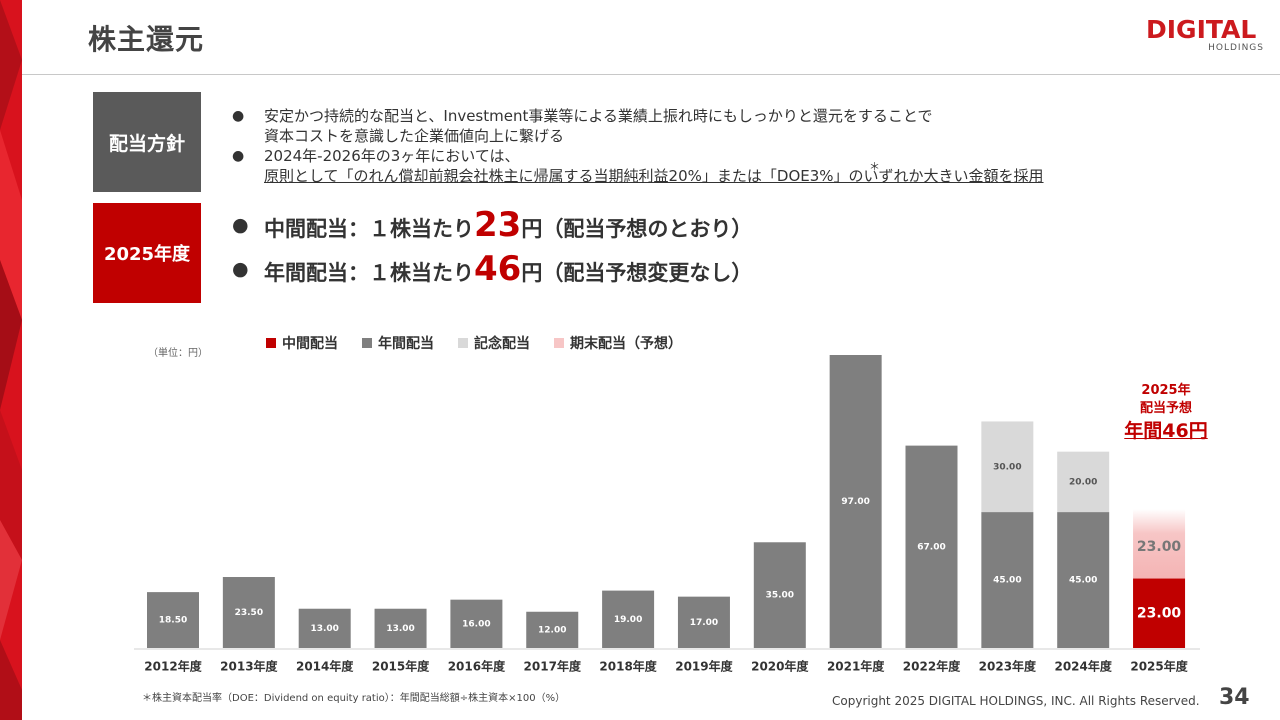  I want to click on bar-value-label: 12.00, so click(552, 630).